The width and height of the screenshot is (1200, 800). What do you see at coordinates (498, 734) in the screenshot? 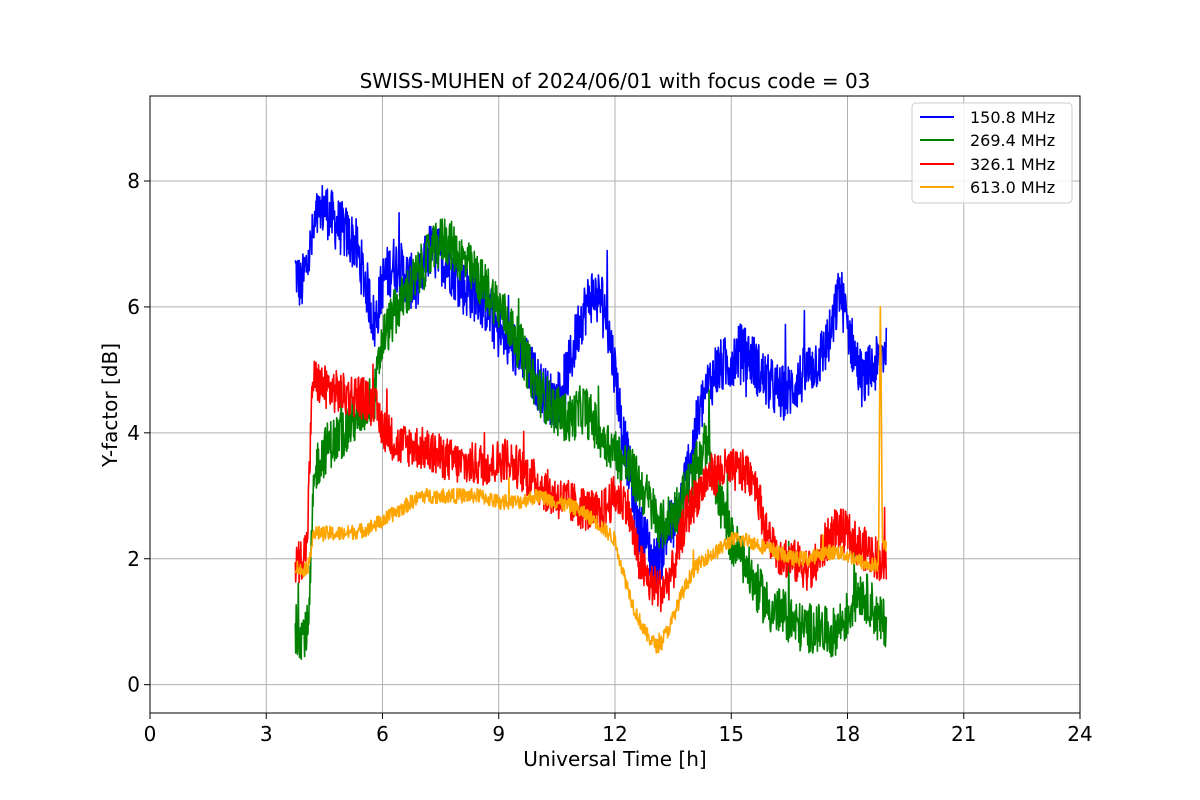
I see `x-tick-label: 9` at bounding box center [498, 734].